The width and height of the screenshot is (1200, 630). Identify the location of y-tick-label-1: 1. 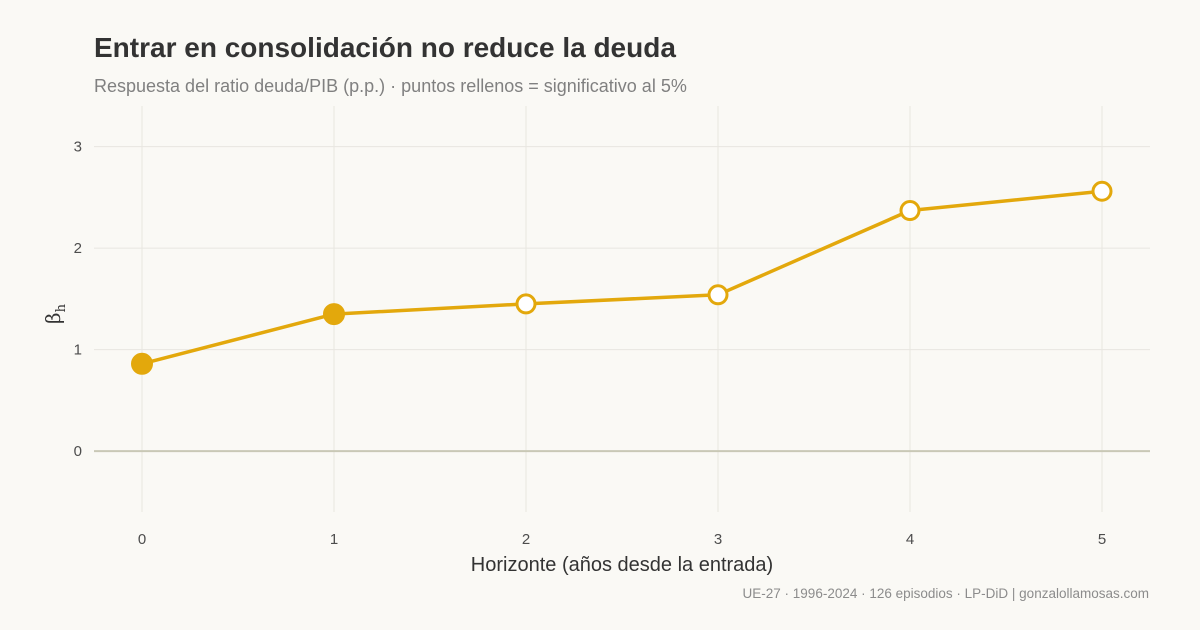
(78, 350).